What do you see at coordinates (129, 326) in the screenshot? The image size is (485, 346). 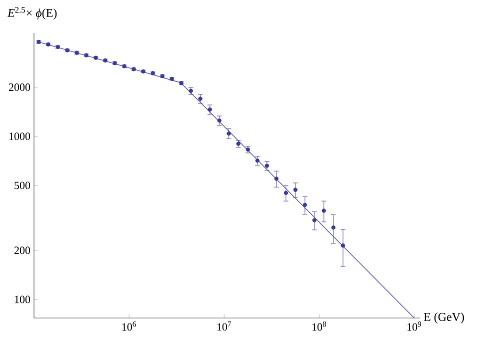 I see `x-tick-label: 10$^{6}$` at bounding box center [129, 326].